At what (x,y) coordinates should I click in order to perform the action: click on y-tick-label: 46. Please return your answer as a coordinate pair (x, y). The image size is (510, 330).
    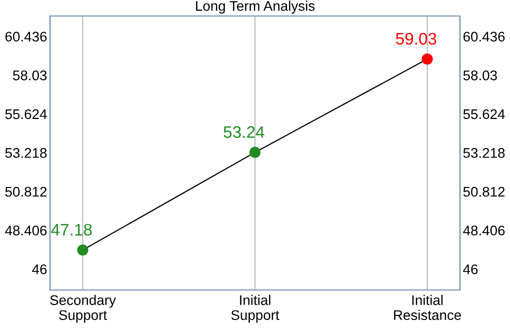
    Looking at the image, I should click on (39, 269).